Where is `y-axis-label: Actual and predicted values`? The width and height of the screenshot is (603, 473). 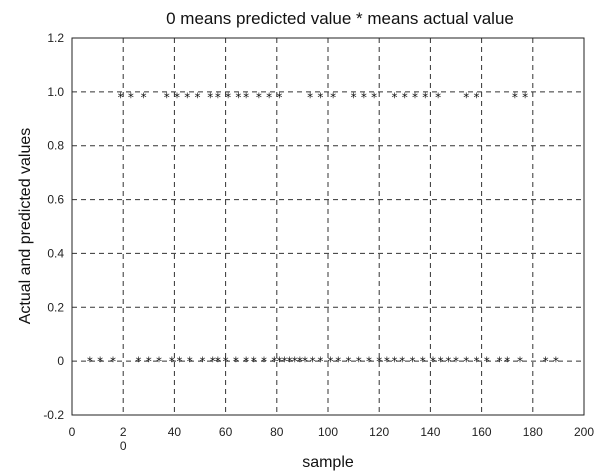
y-axis-label: Actual and predicted values is located at coordinates (25, 226).